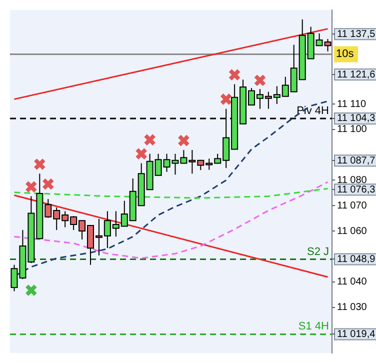  I want to click on y-tick-label: 11 137,5, so click(356, 34).